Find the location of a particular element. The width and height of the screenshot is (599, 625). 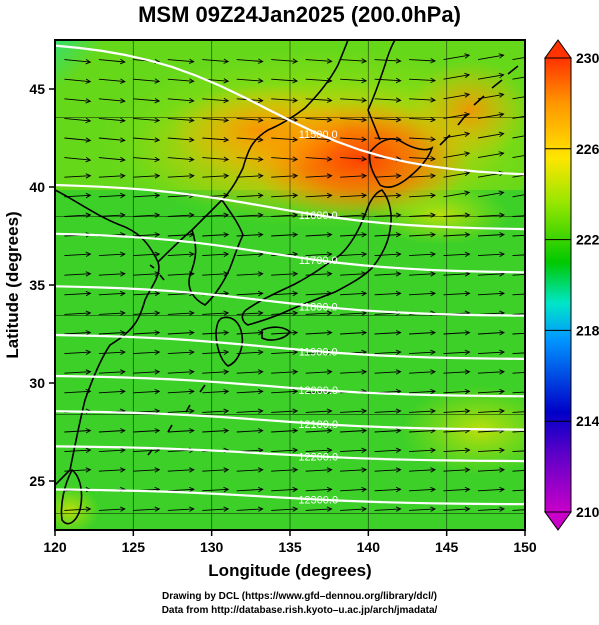

x-tick-label: 120 is located at coordinates (55, 547).